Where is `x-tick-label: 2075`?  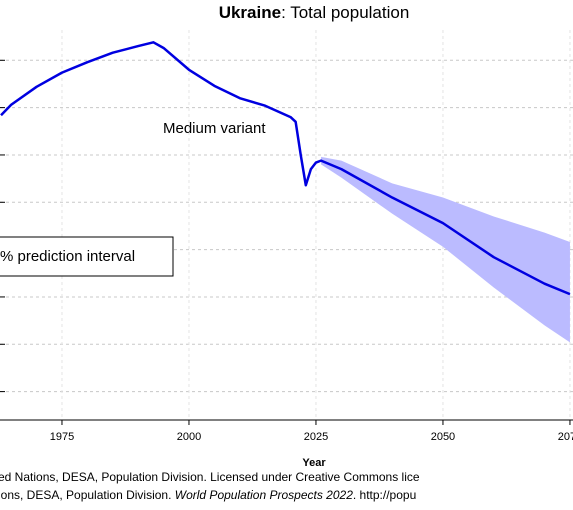
x-tick-label: 2075 is located at coordinates (565, 437).